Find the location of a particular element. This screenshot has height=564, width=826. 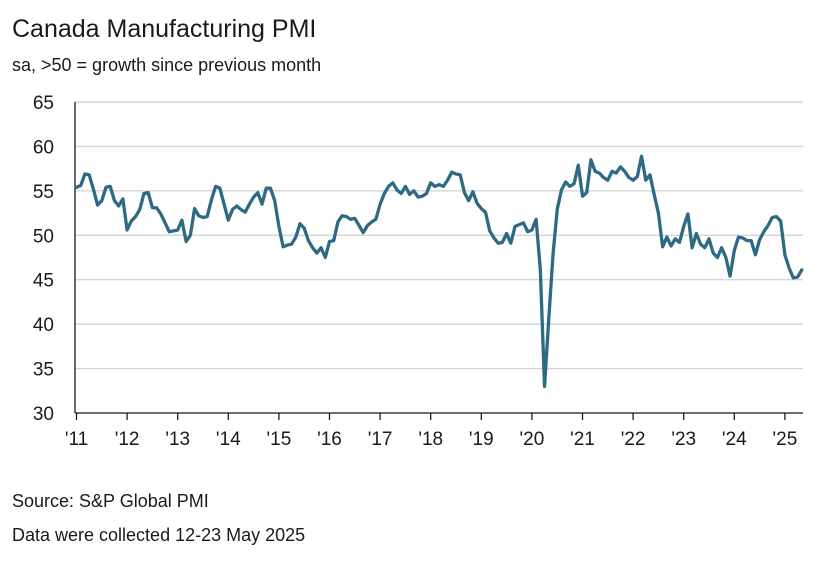

y-tick-label: 60 is located at coordinates (43, 147).